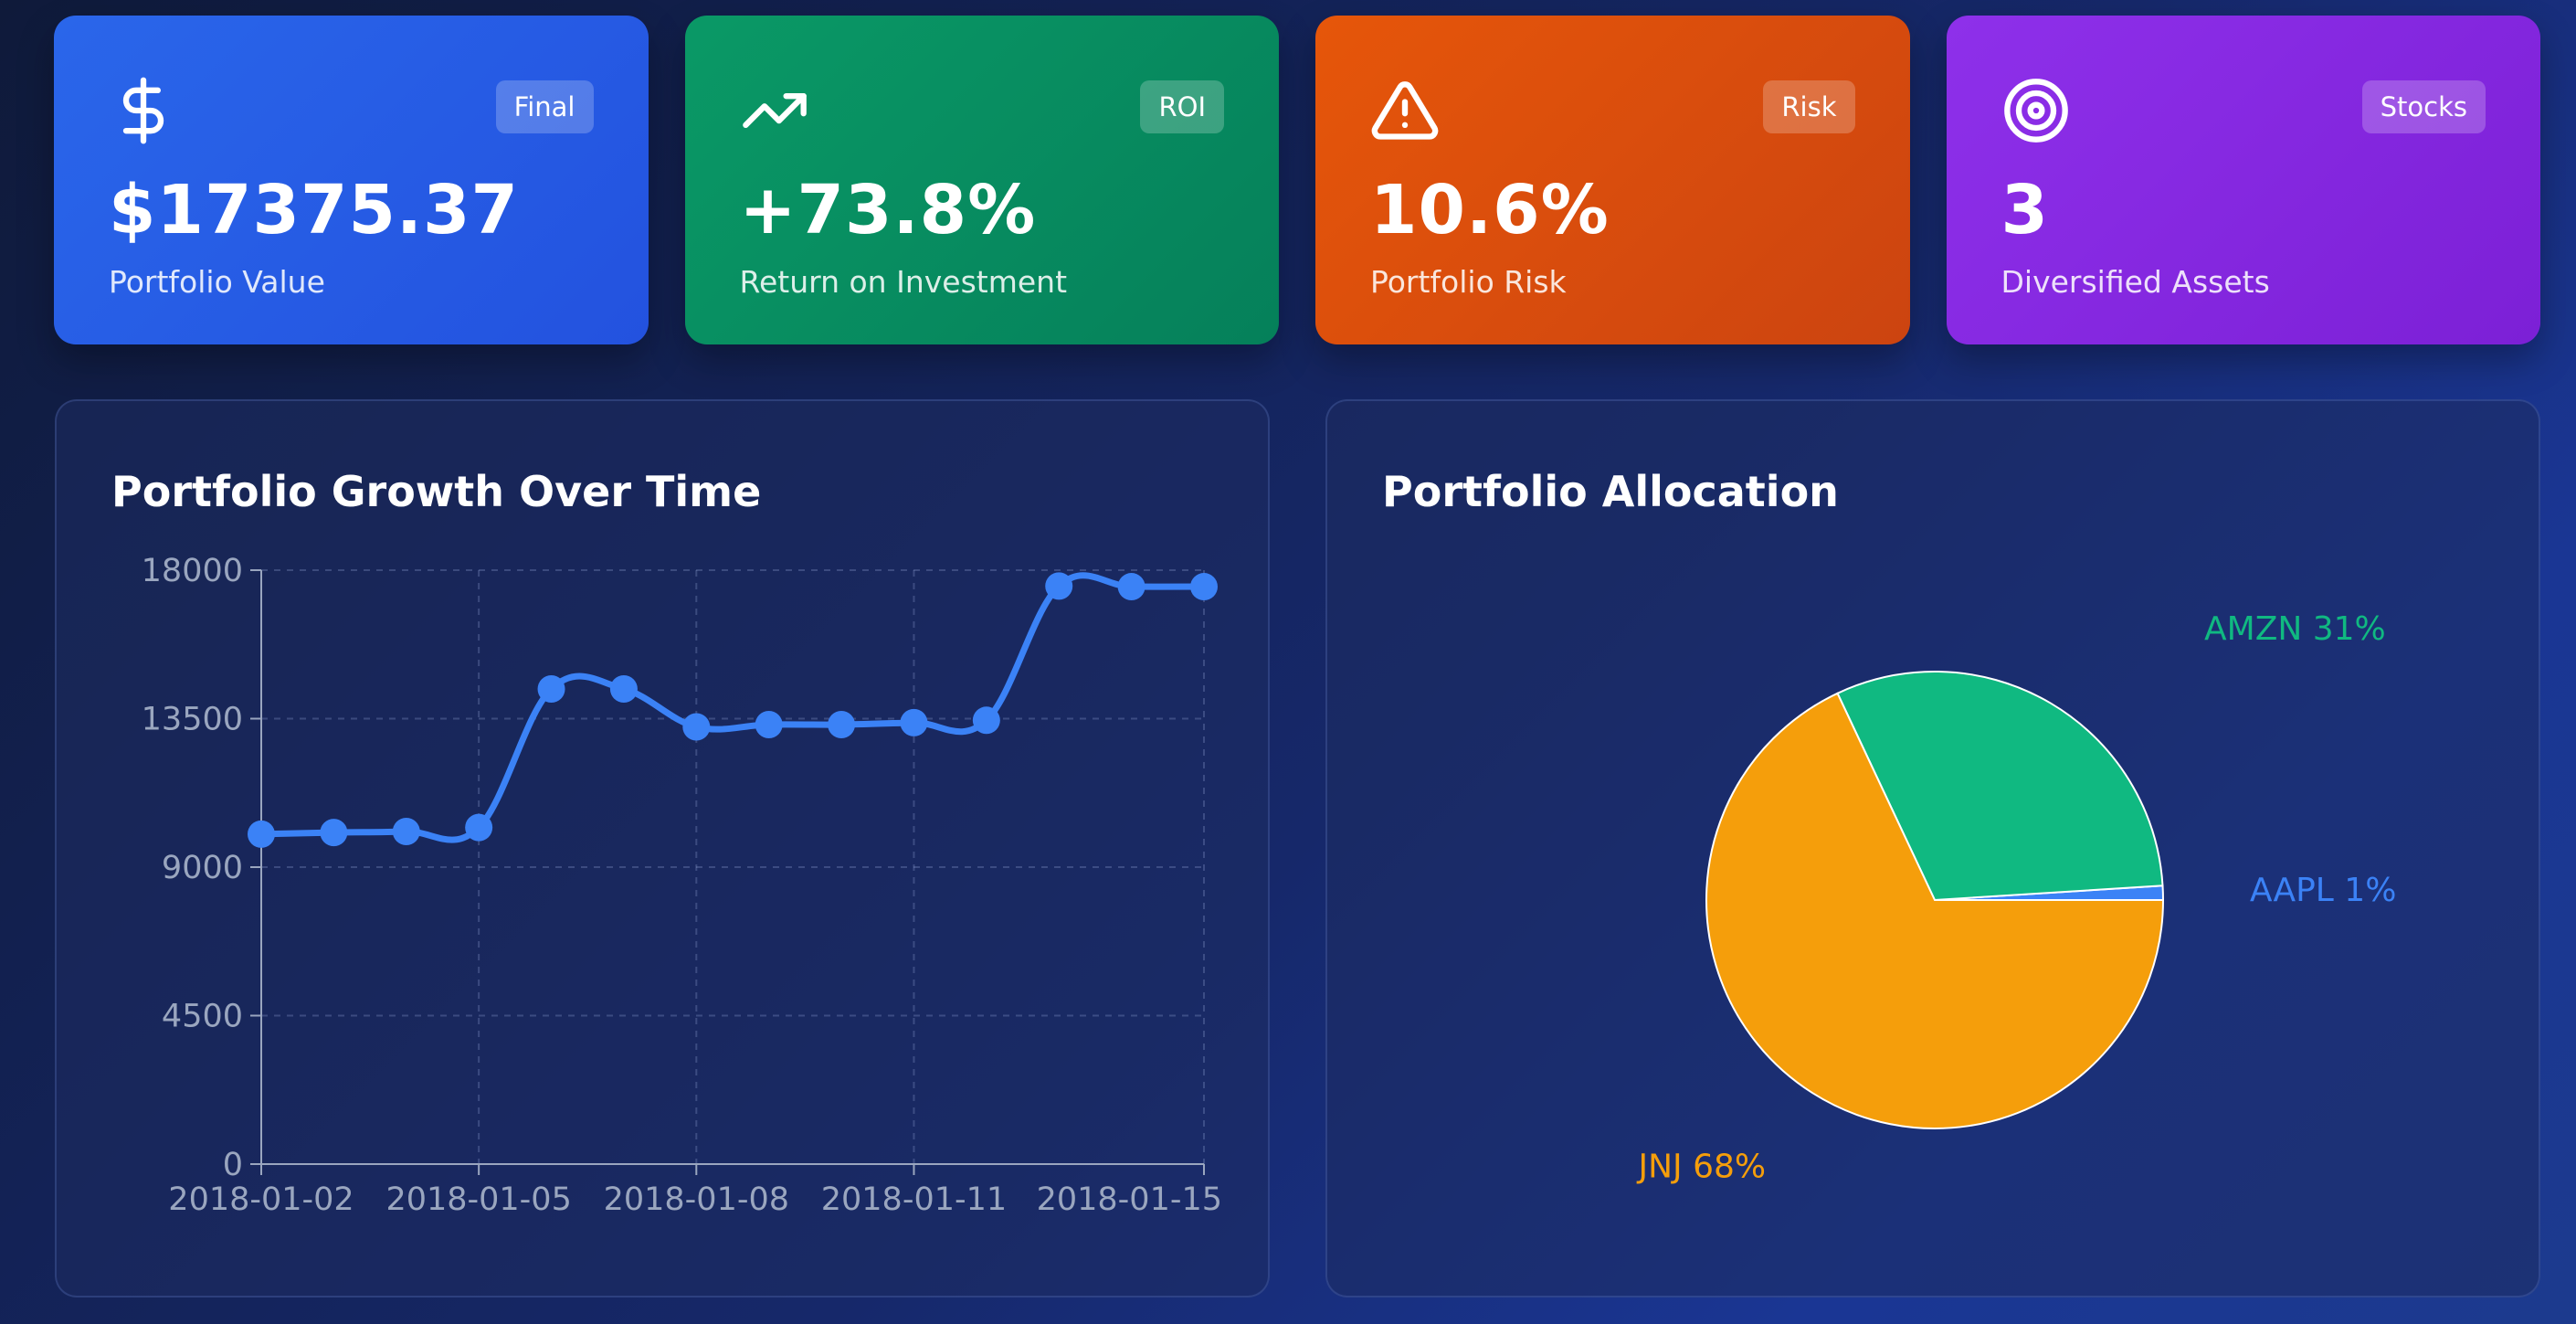 The height and width of the screenshot is (1324, 2576). What do you see at coordinates (2025, 210) in the screenshot?
I see `stat-value: 3` at bounding box center [2025, 210].